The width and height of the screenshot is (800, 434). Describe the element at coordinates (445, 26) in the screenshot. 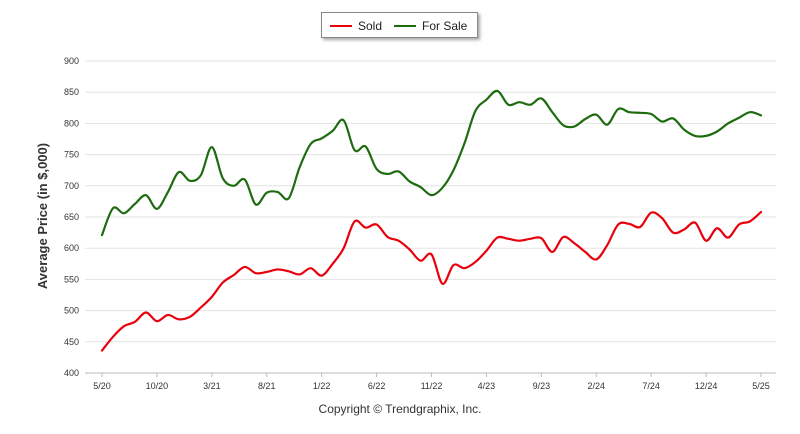

I see `legend-label-for-sale: For Sale` at that location.